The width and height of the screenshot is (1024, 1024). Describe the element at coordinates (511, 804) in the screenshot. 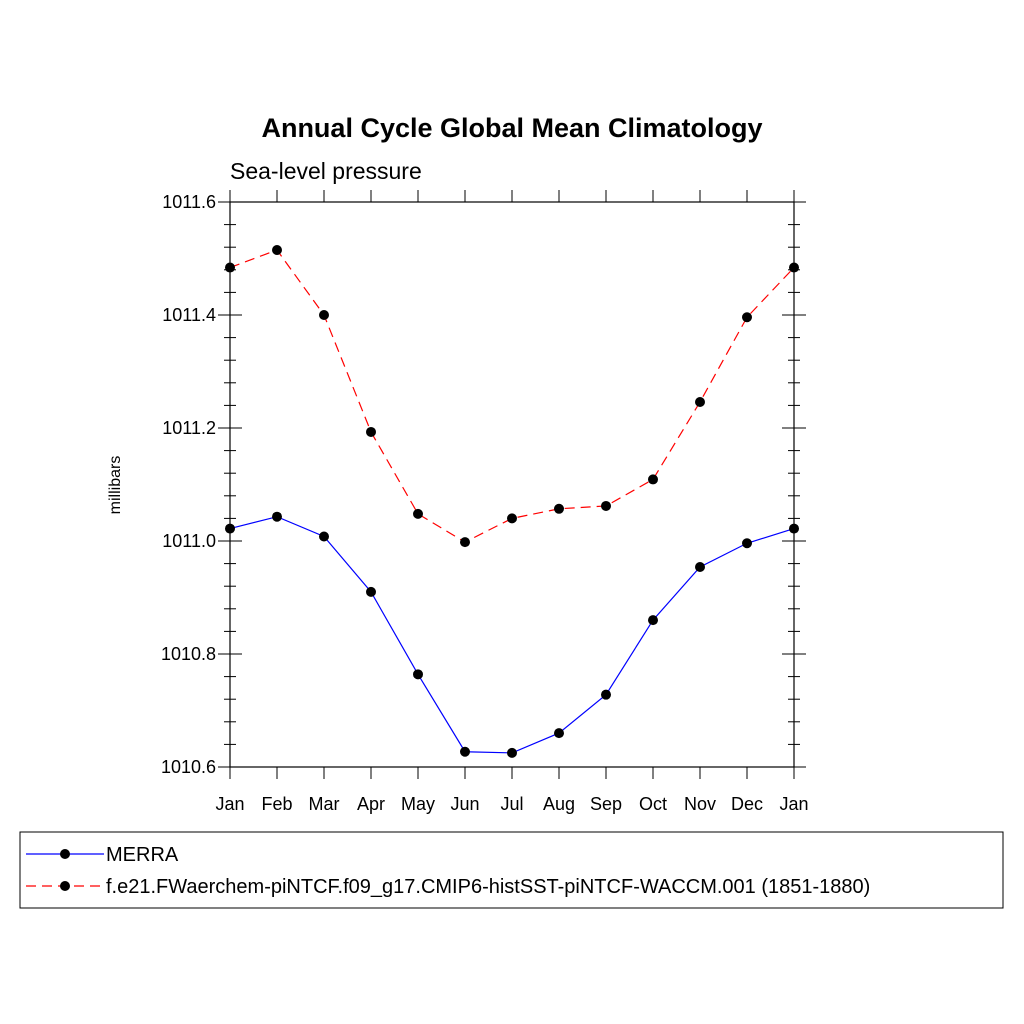

I see `x-tick-label: Jul` at that location.